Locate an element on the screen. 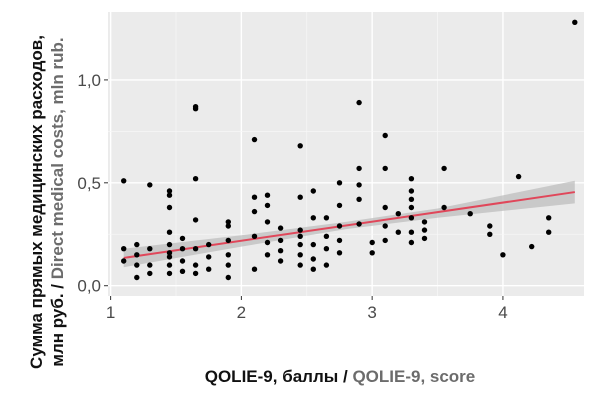 Image resolution: width=600 pixels, height=404 pixels. x-axis-title-ru: QOLIE-9, баллы / is located at coordinates (278, 376).